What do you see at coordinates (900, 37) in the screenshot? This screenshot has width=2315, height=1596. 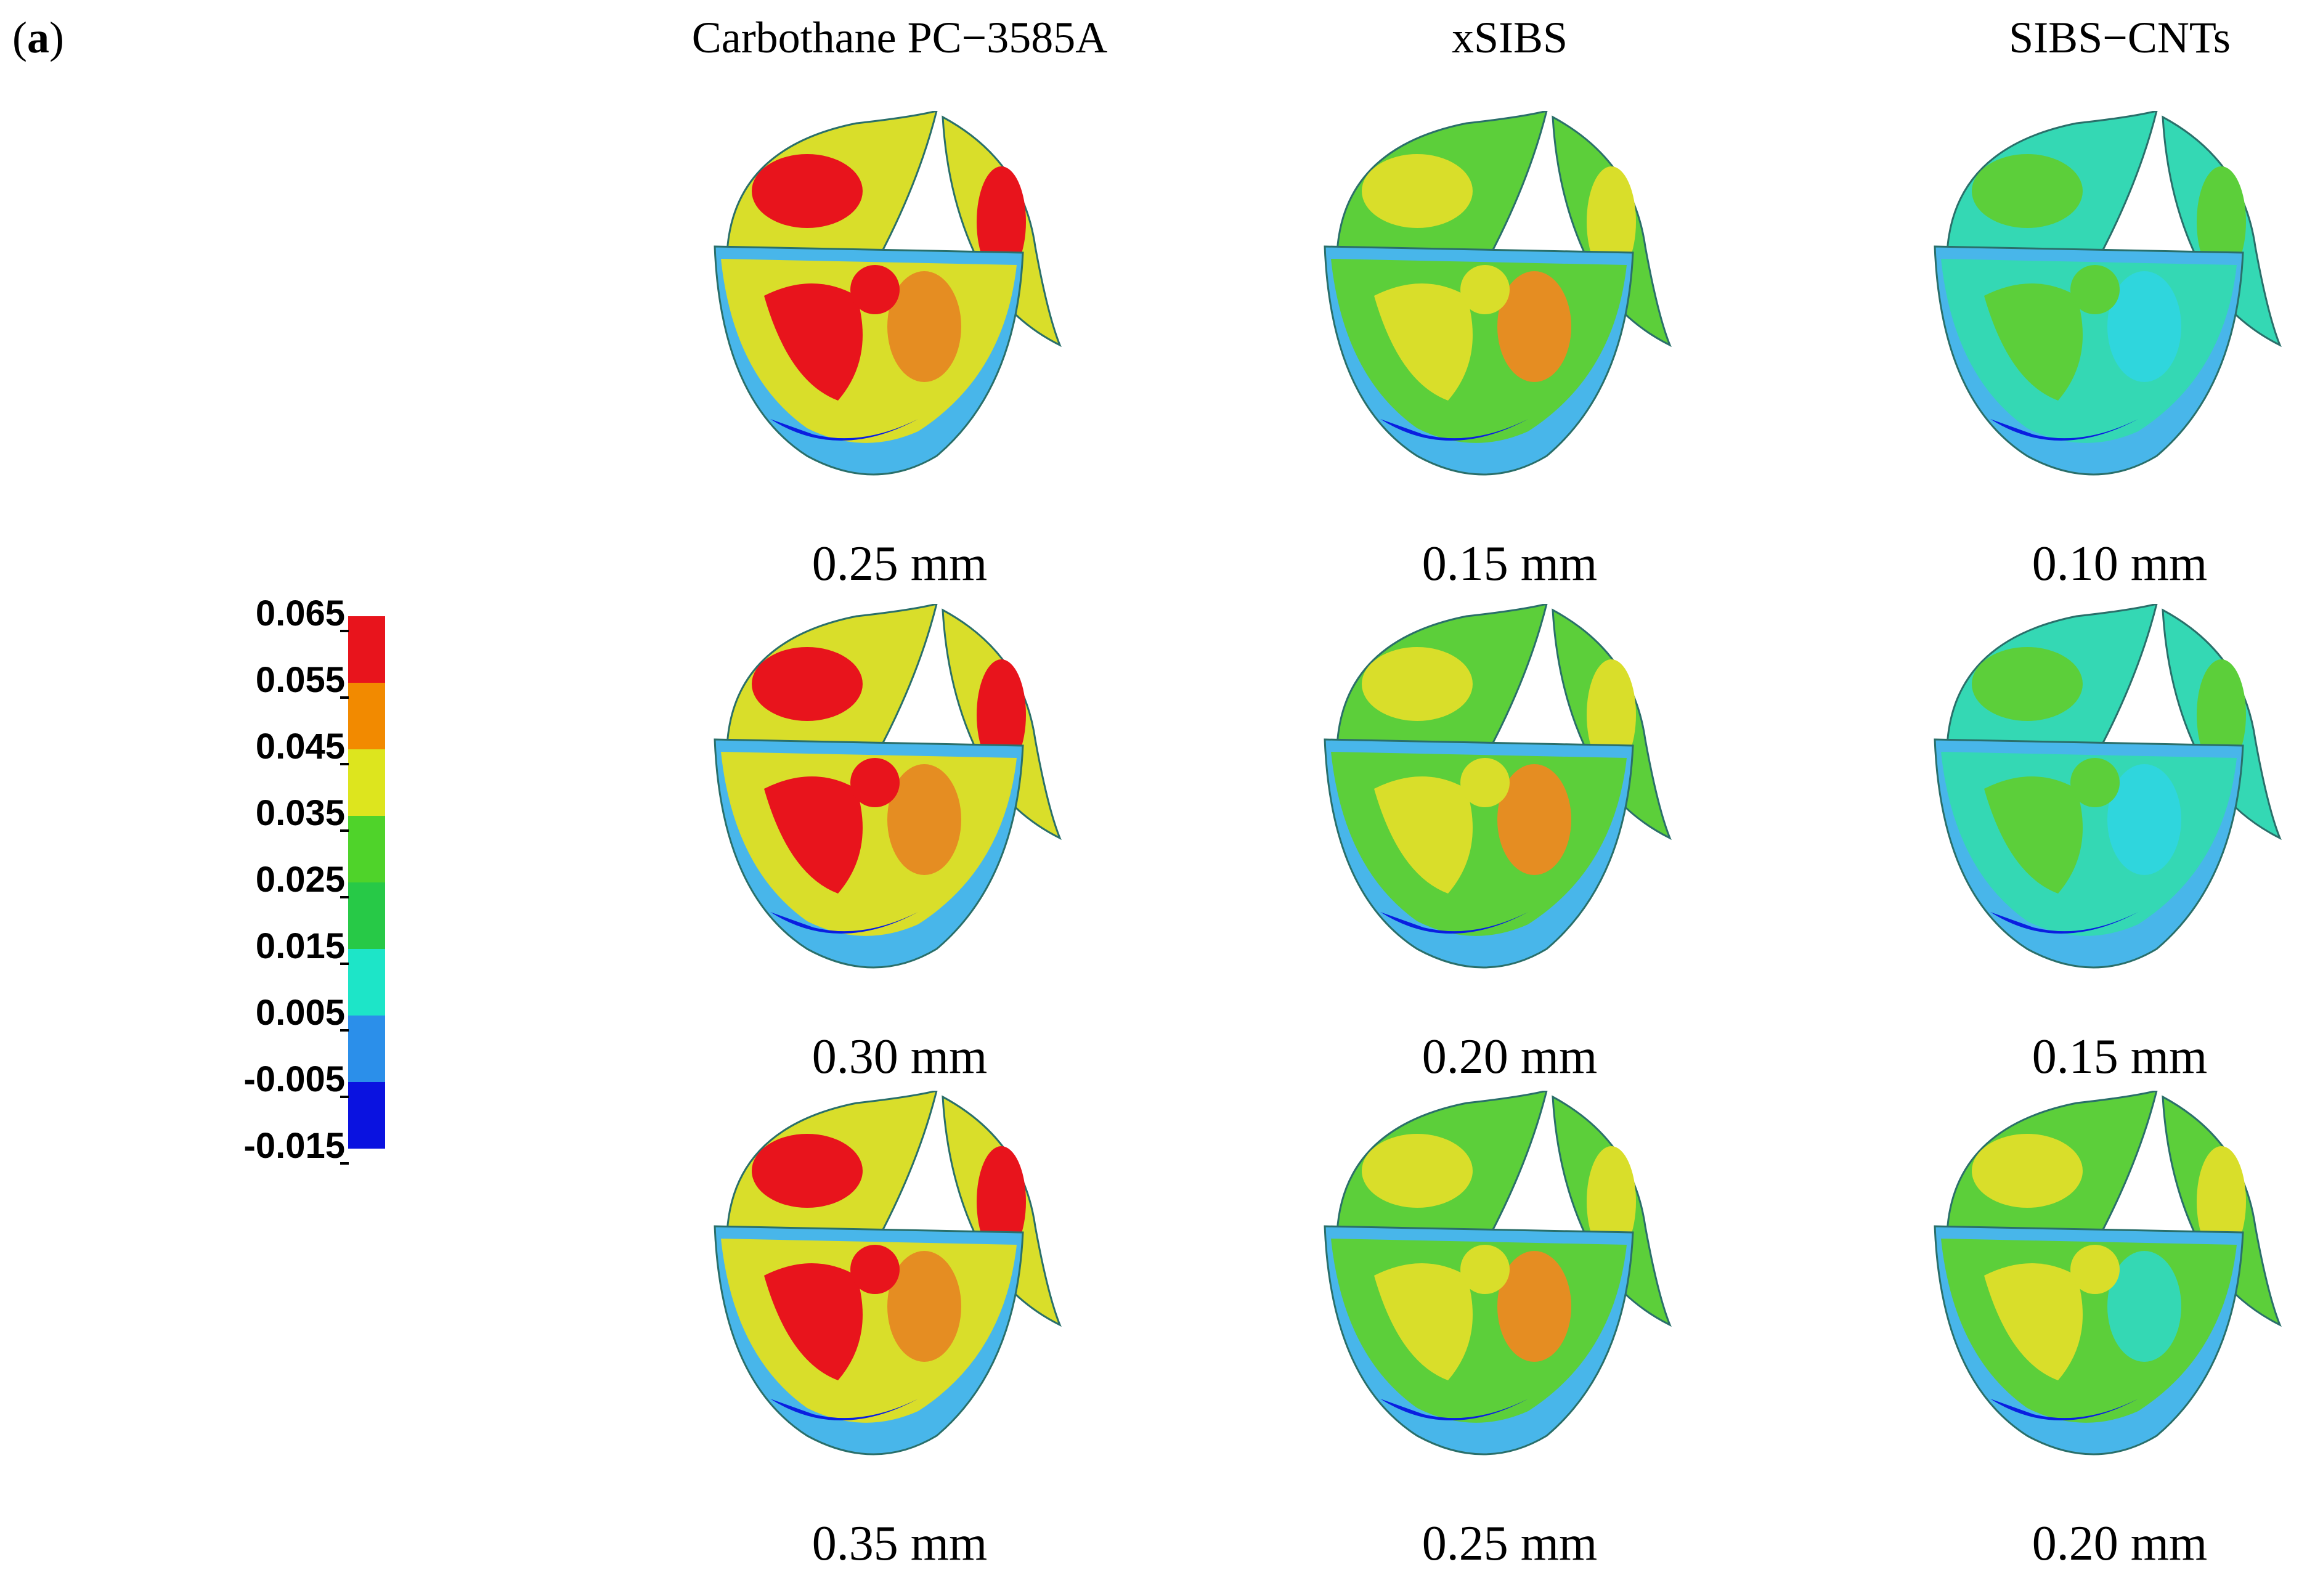 I see `column-title-carbothane: Carbothane PC−3585A` at bounding box center [900, 37].